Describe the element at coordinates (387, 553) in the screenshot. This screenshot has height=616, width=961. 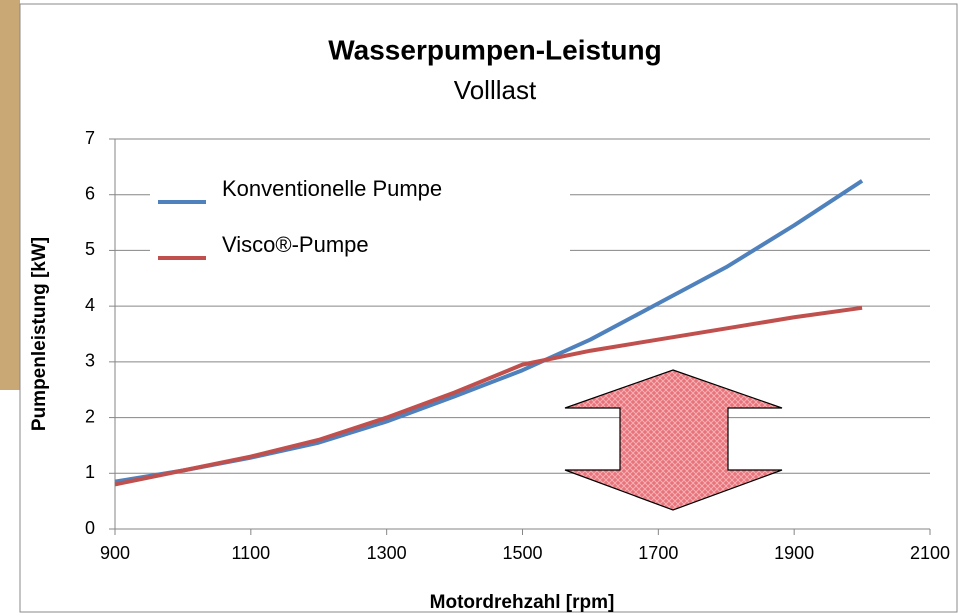
I see `x-tick-label: 1300` at that location.